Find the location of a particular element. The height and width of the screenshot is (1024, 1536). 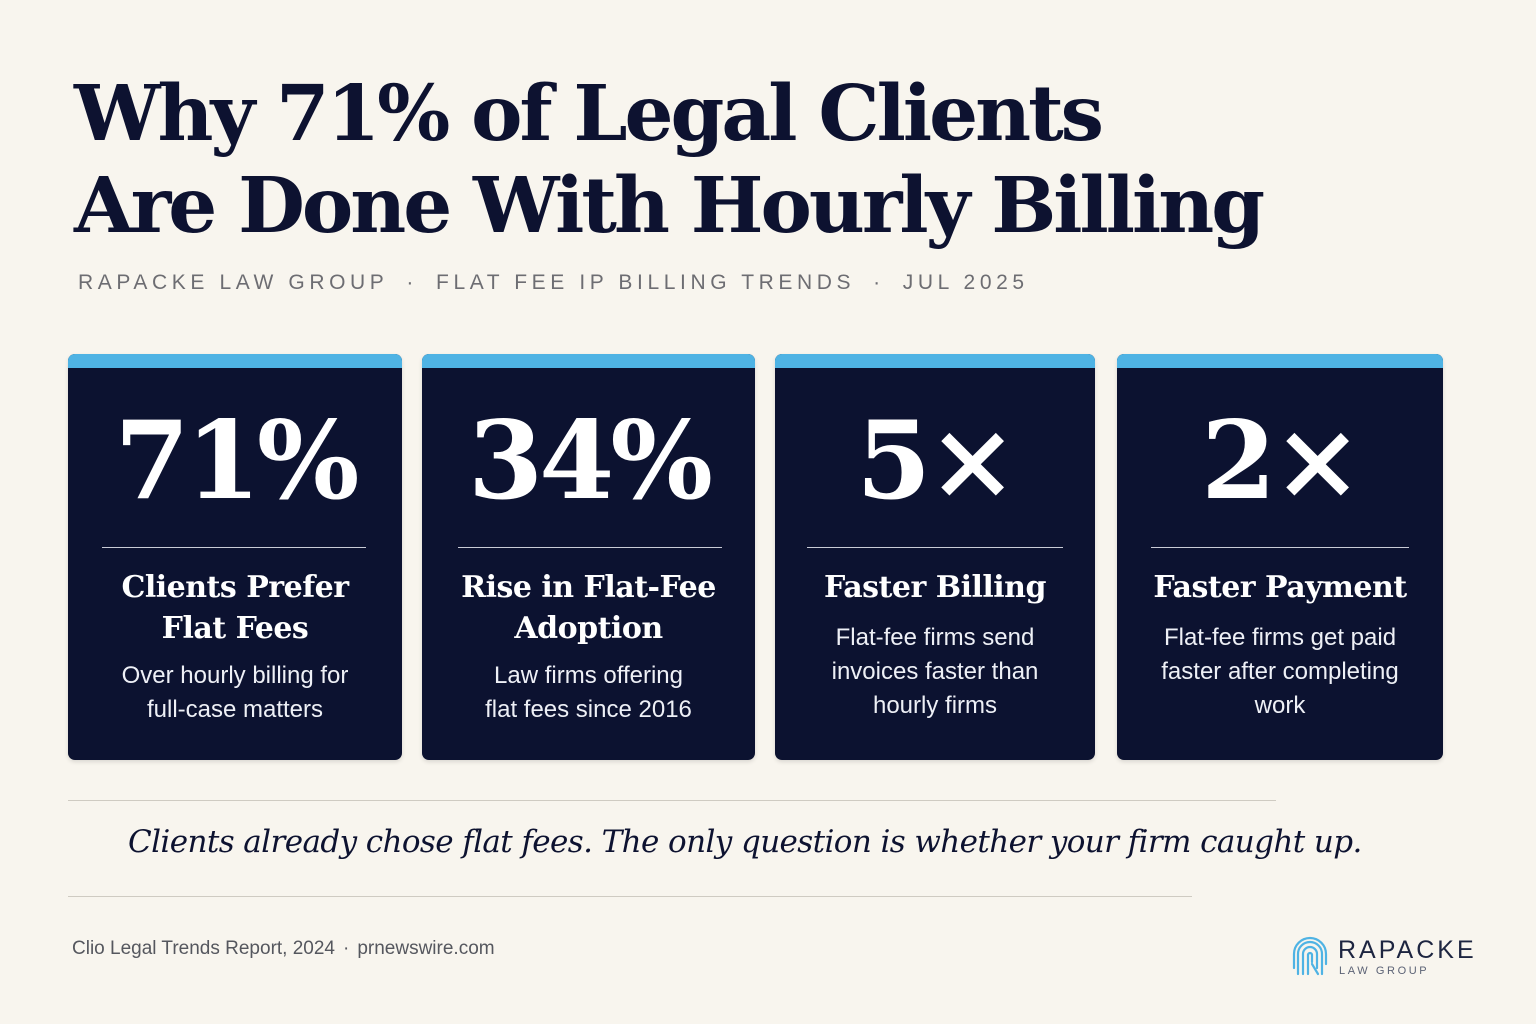

stat-description-line: faster after completing is located at coordinates (1280, 671).